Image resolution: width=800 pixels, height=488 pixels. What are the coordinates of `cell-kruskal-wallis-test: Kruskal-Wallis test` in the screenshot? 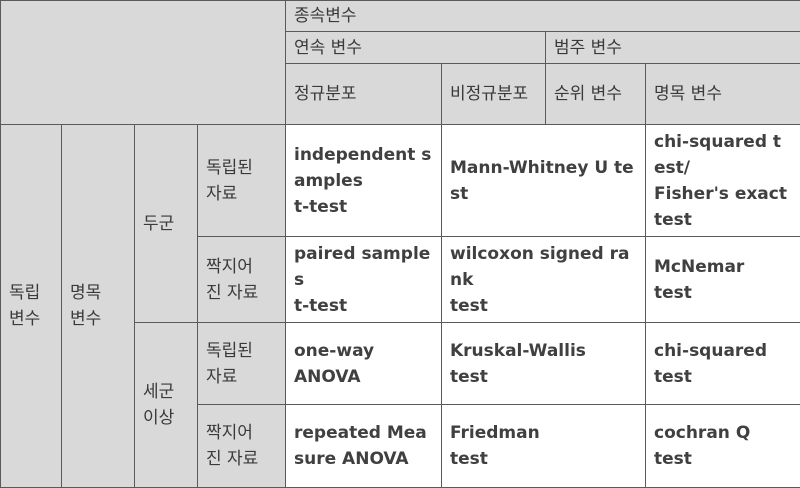 It's located at (544, 364).